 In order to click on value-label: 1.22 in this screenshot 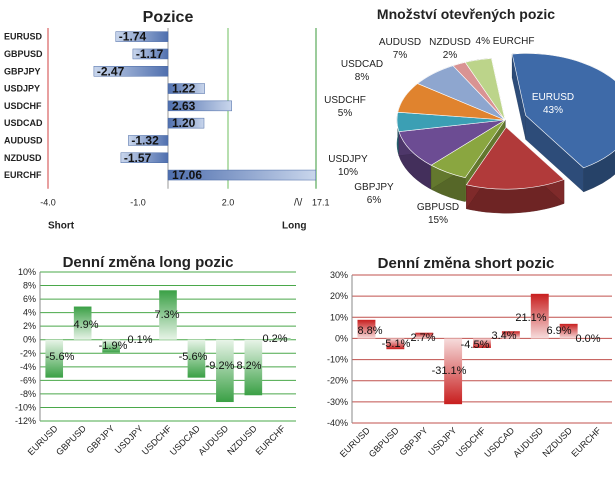, I will do `click(184, 89)`.